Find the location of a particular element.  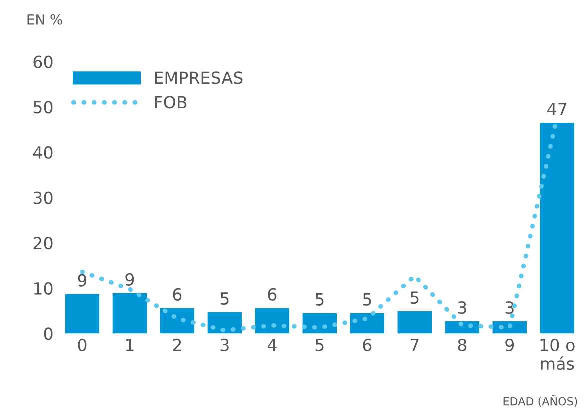

x-tick-label: 6 is located at coordinates (367, 345).